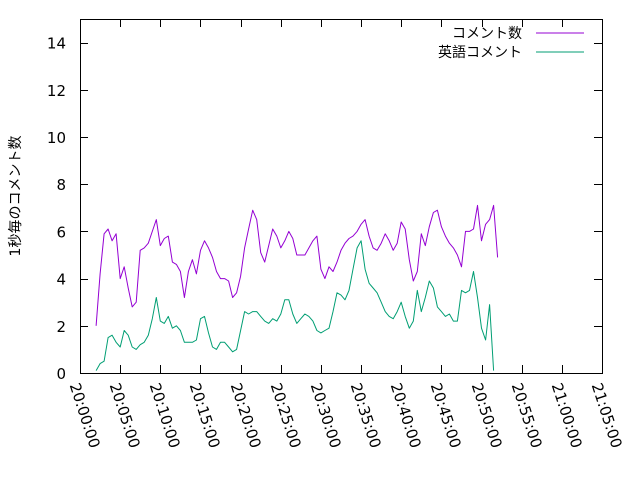  Describe the element at coordinates (246, 416) in the screenshot. I see `x-tick-label: 20:20:00` at that location.